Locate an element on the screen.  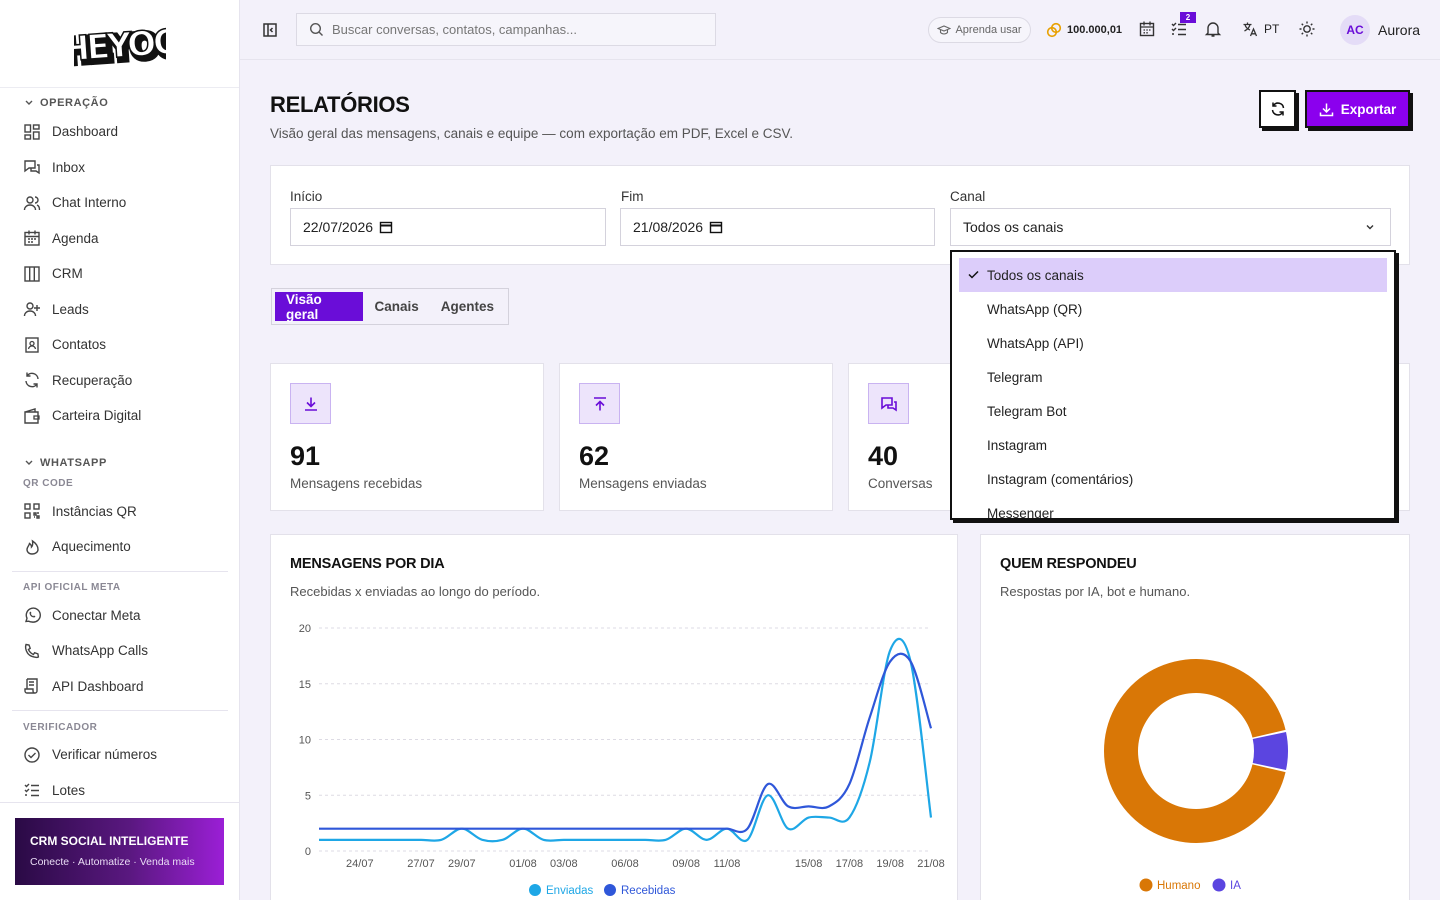
stat-label: Mensagens enviadas is located at coordinates (643, 483).